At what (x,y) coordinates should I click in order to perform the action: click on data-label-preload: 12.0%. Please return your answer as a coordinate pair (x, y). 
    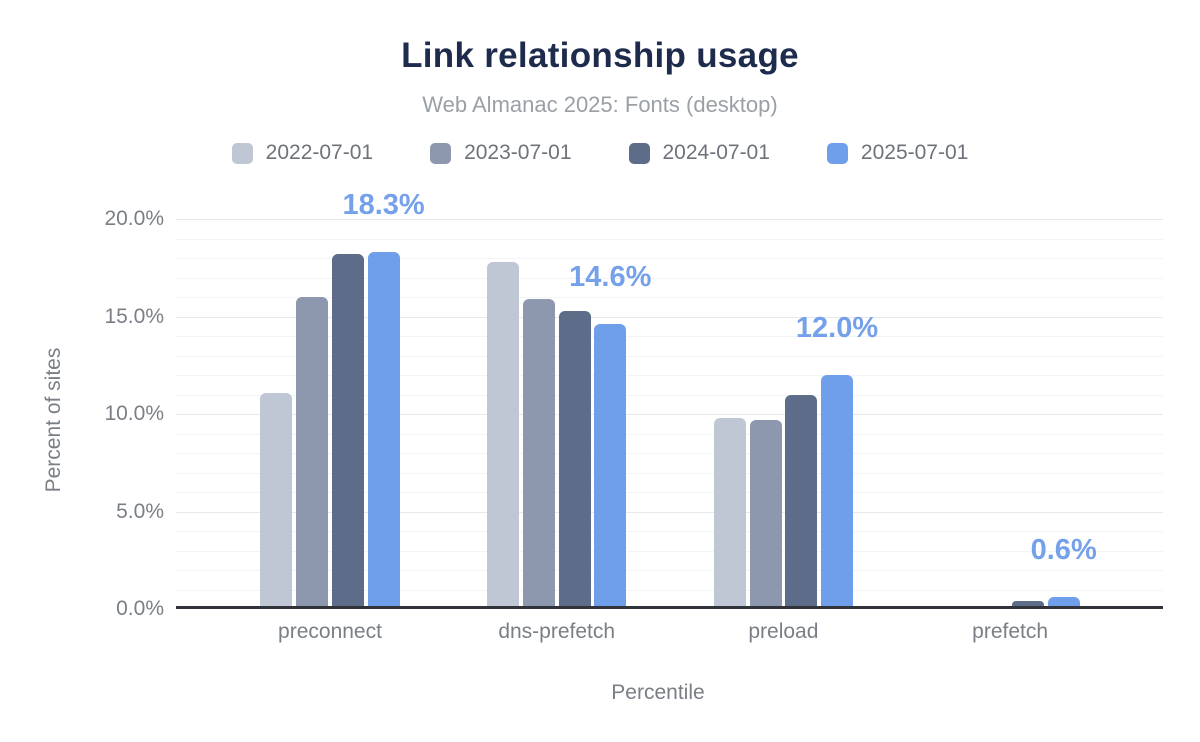
    Looking at the image, I should click on (837, 328).